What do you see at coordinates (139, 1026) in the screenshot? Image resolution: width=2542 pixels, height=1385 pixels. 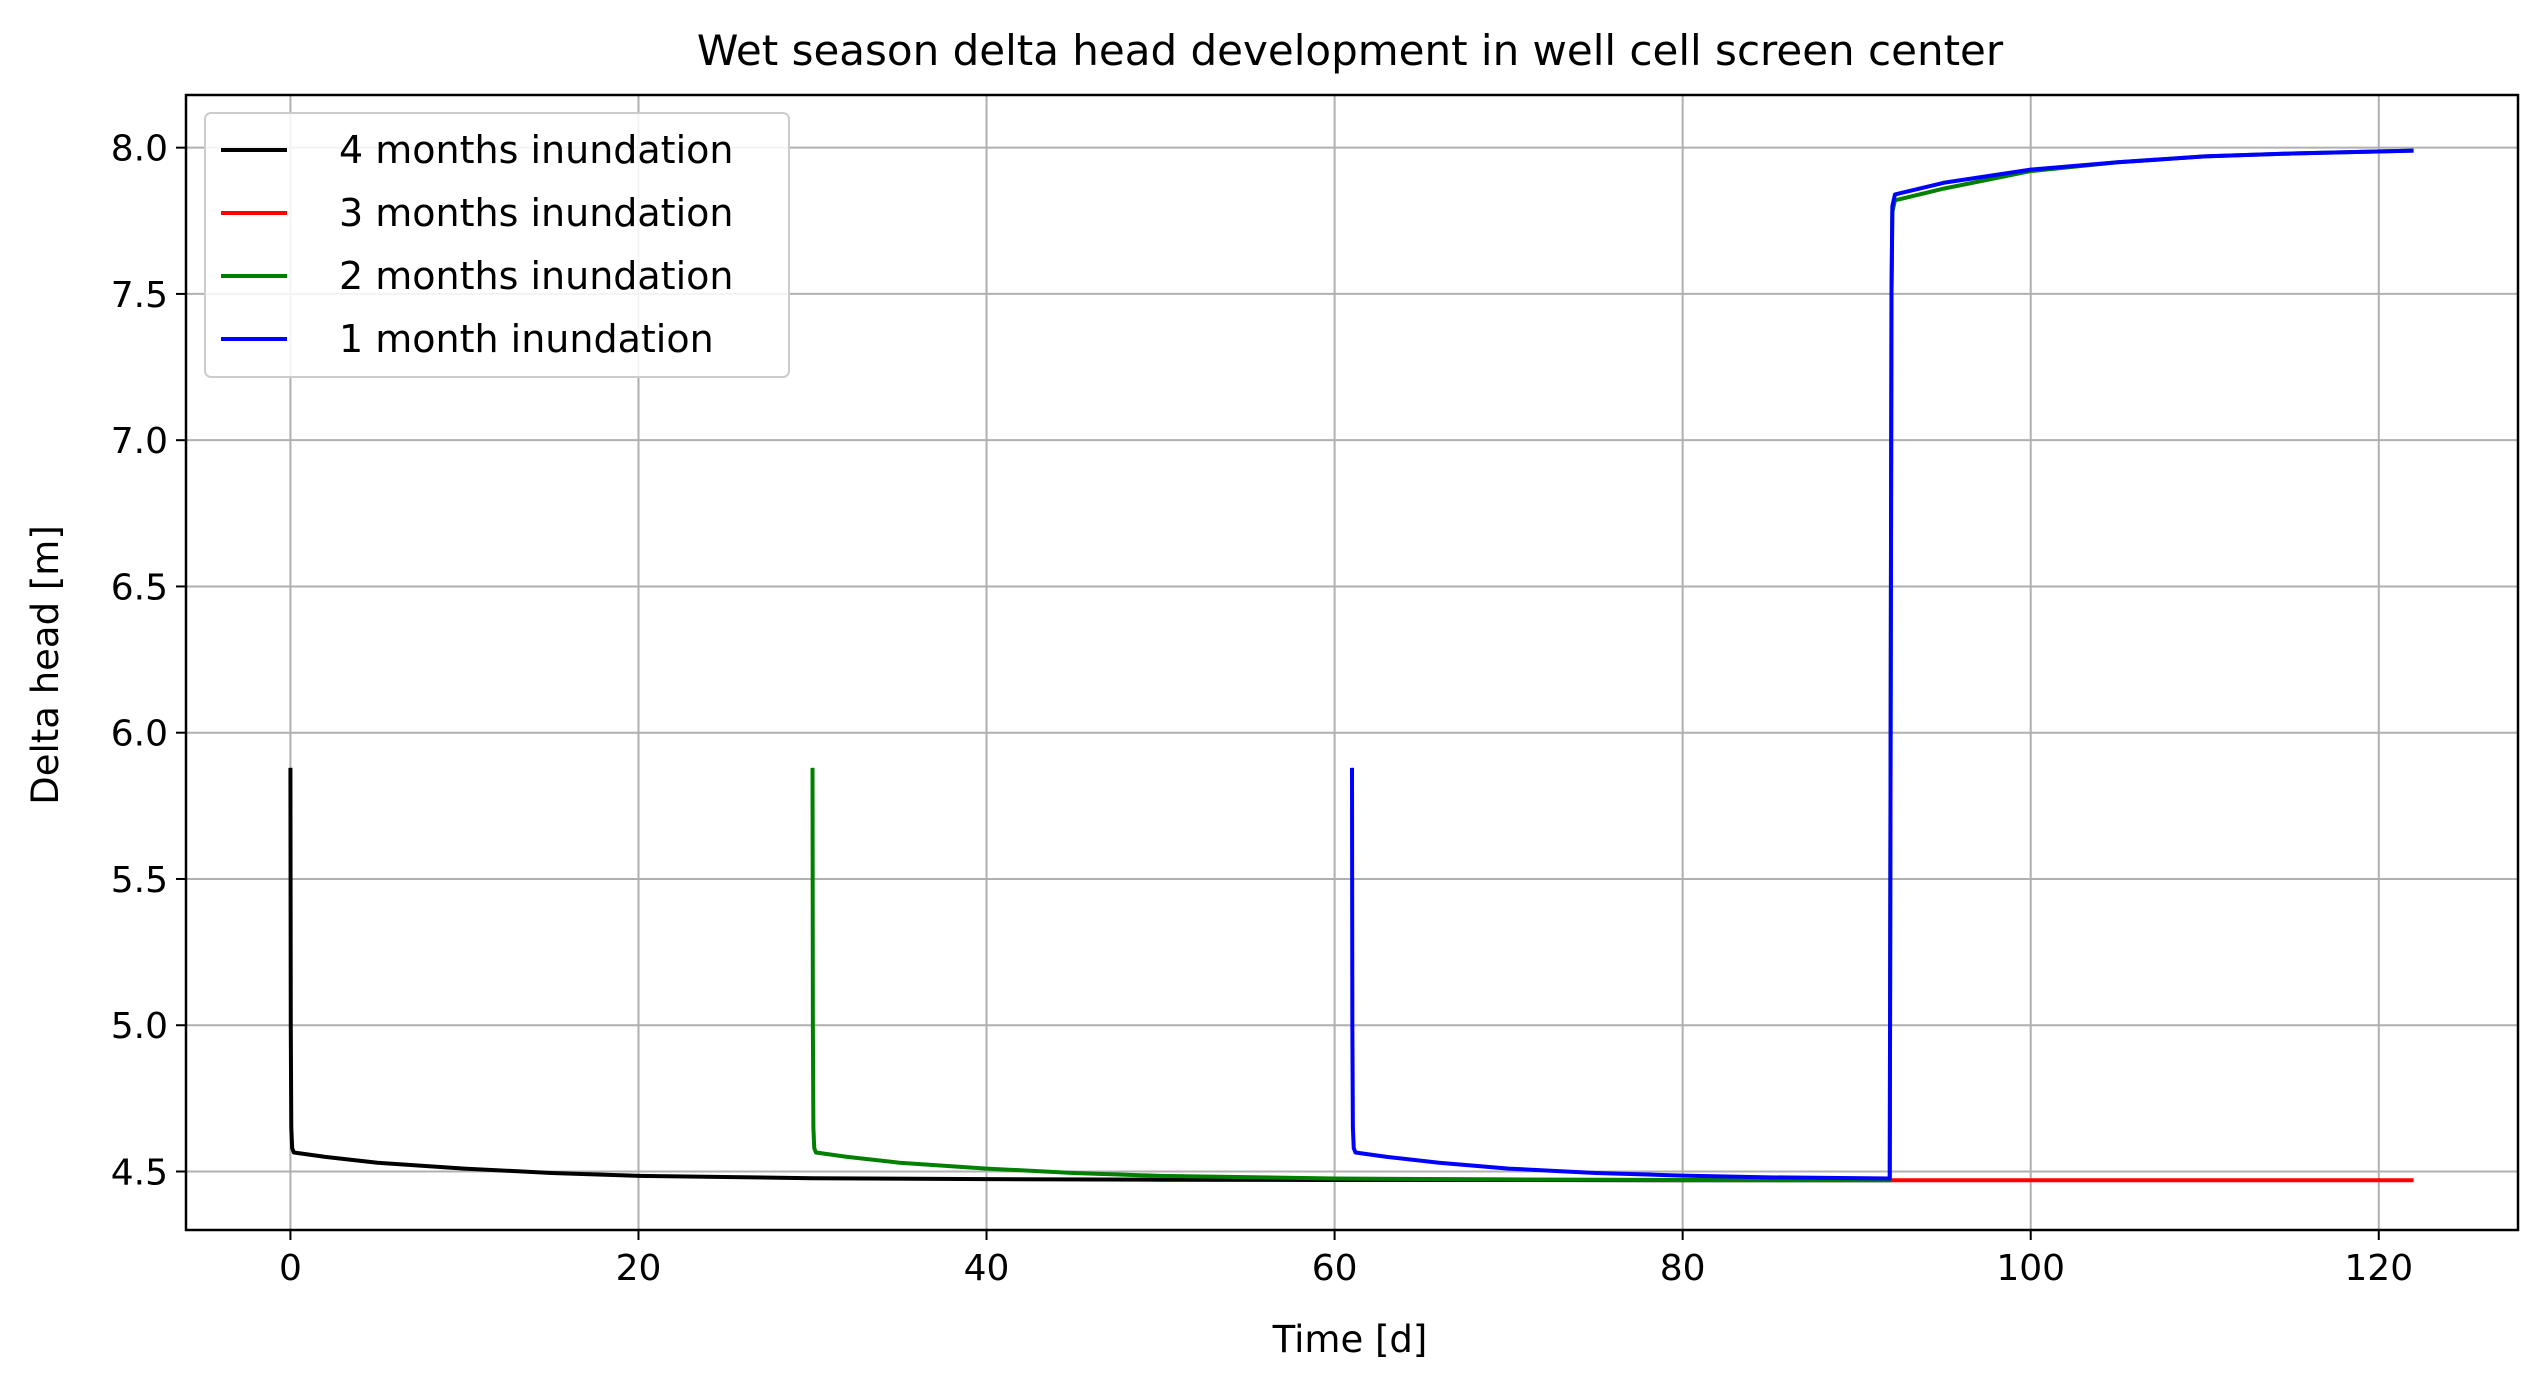 I see `y-tick-label: 5.0` at bounding box center [139, 1026].